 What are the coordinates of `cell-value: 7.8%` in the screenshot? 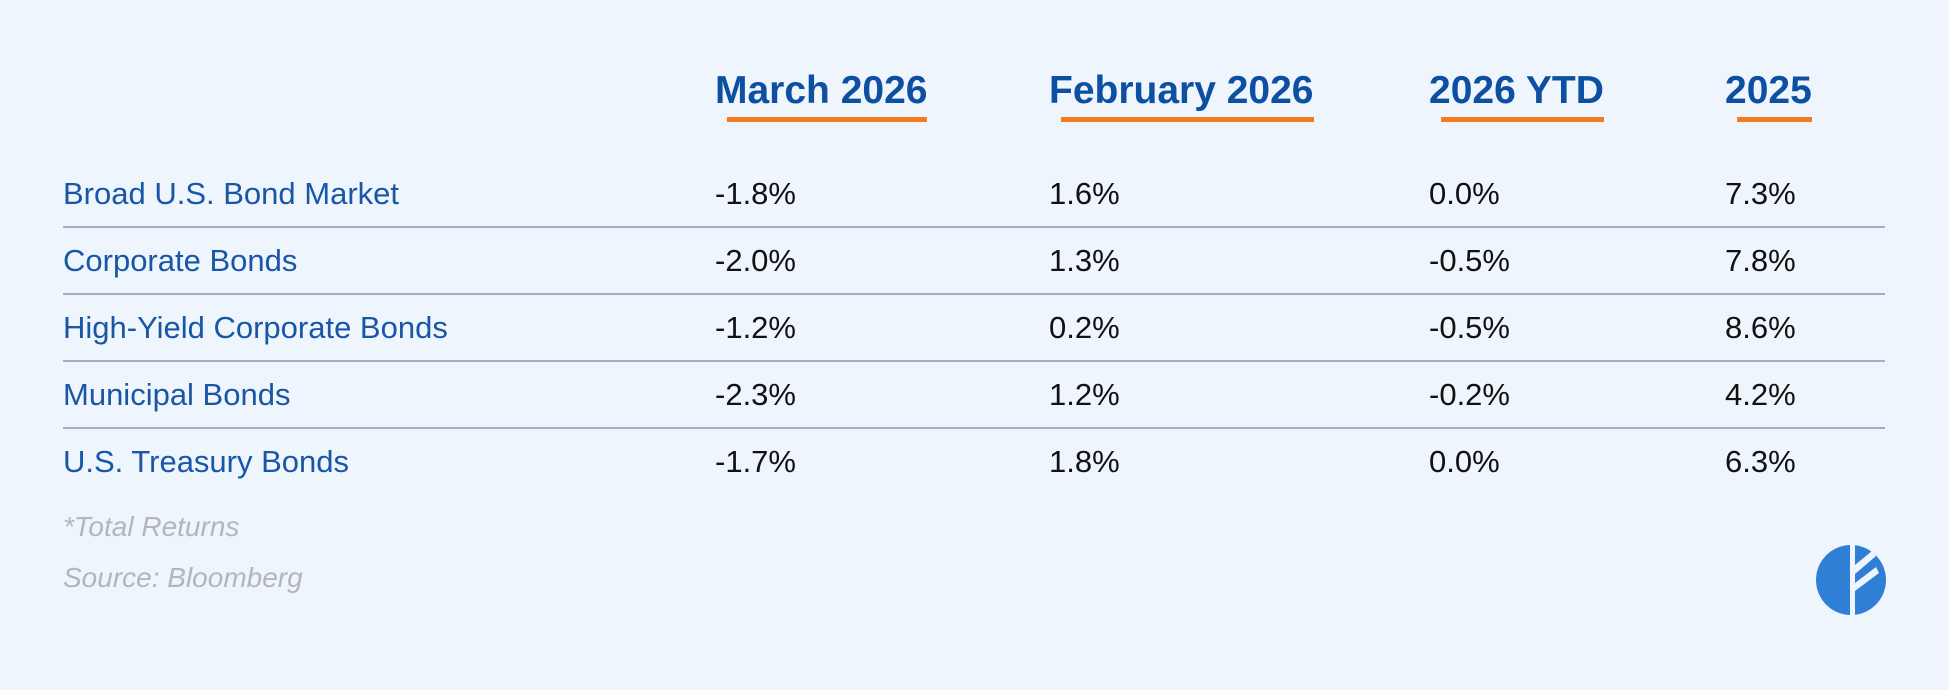 It's located at (1760, 260).